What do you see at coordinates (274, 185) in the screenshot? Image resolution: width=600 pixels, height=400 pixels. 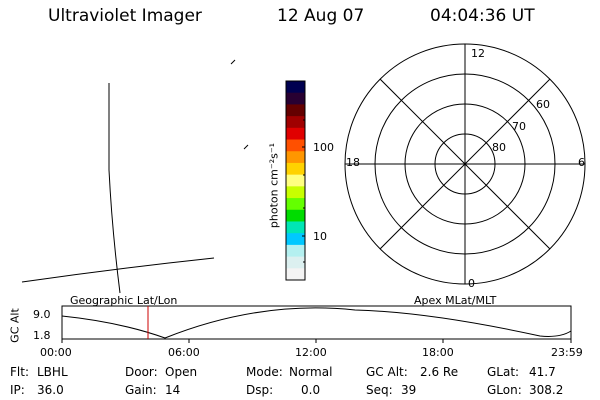 I see `colorbar-label: photon cm⁻²s⁻¹` at bounding box center [274, 185].